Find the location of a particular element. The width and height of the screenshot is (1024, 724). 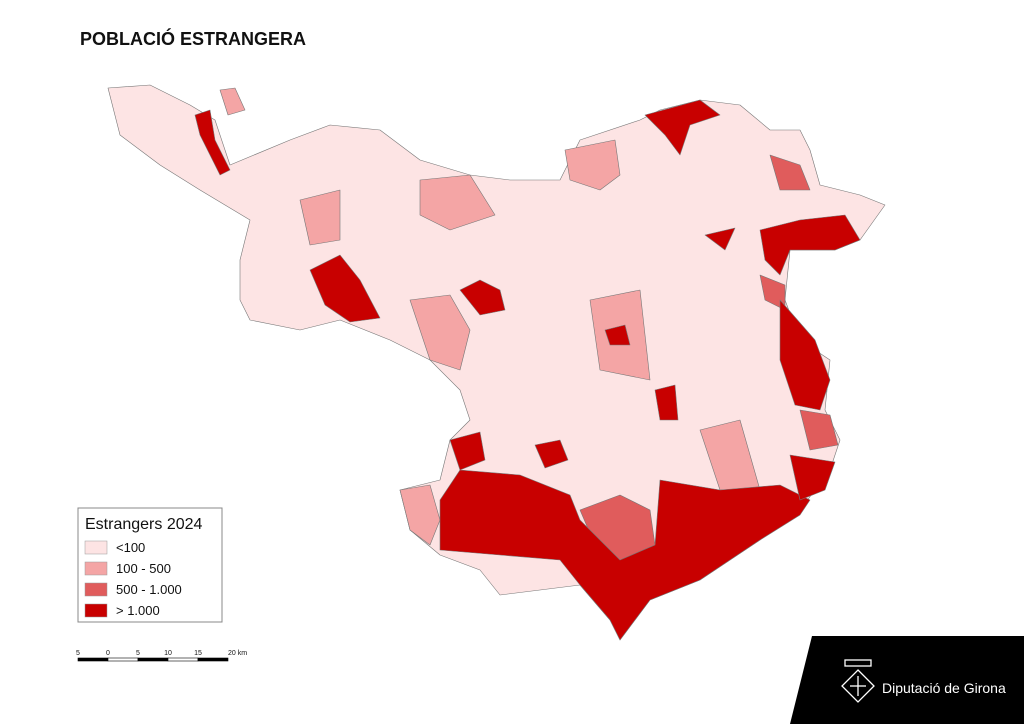

scale-label: 20 km is located at coordinates (237, 653).